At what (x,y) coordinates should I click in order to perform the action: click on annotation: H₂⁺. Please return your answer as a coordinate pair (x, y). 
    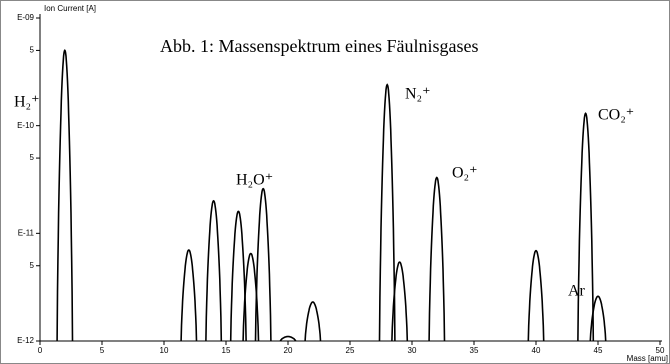
    Looking at the image, I should click on (27, 102).